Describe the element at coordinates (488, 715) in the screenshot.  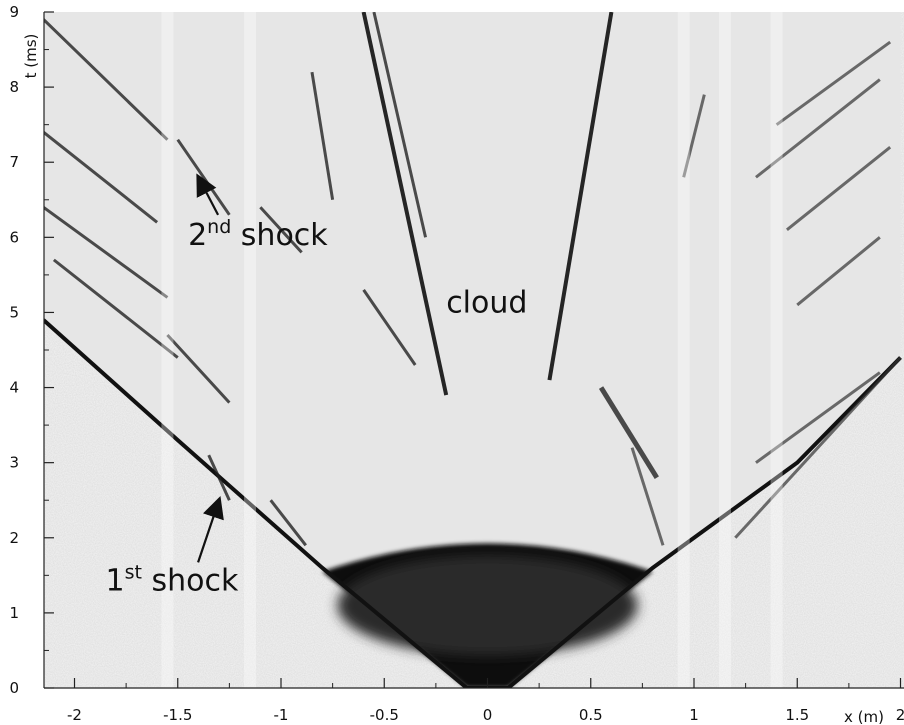
I see `x-tick-label: 0` at that location.